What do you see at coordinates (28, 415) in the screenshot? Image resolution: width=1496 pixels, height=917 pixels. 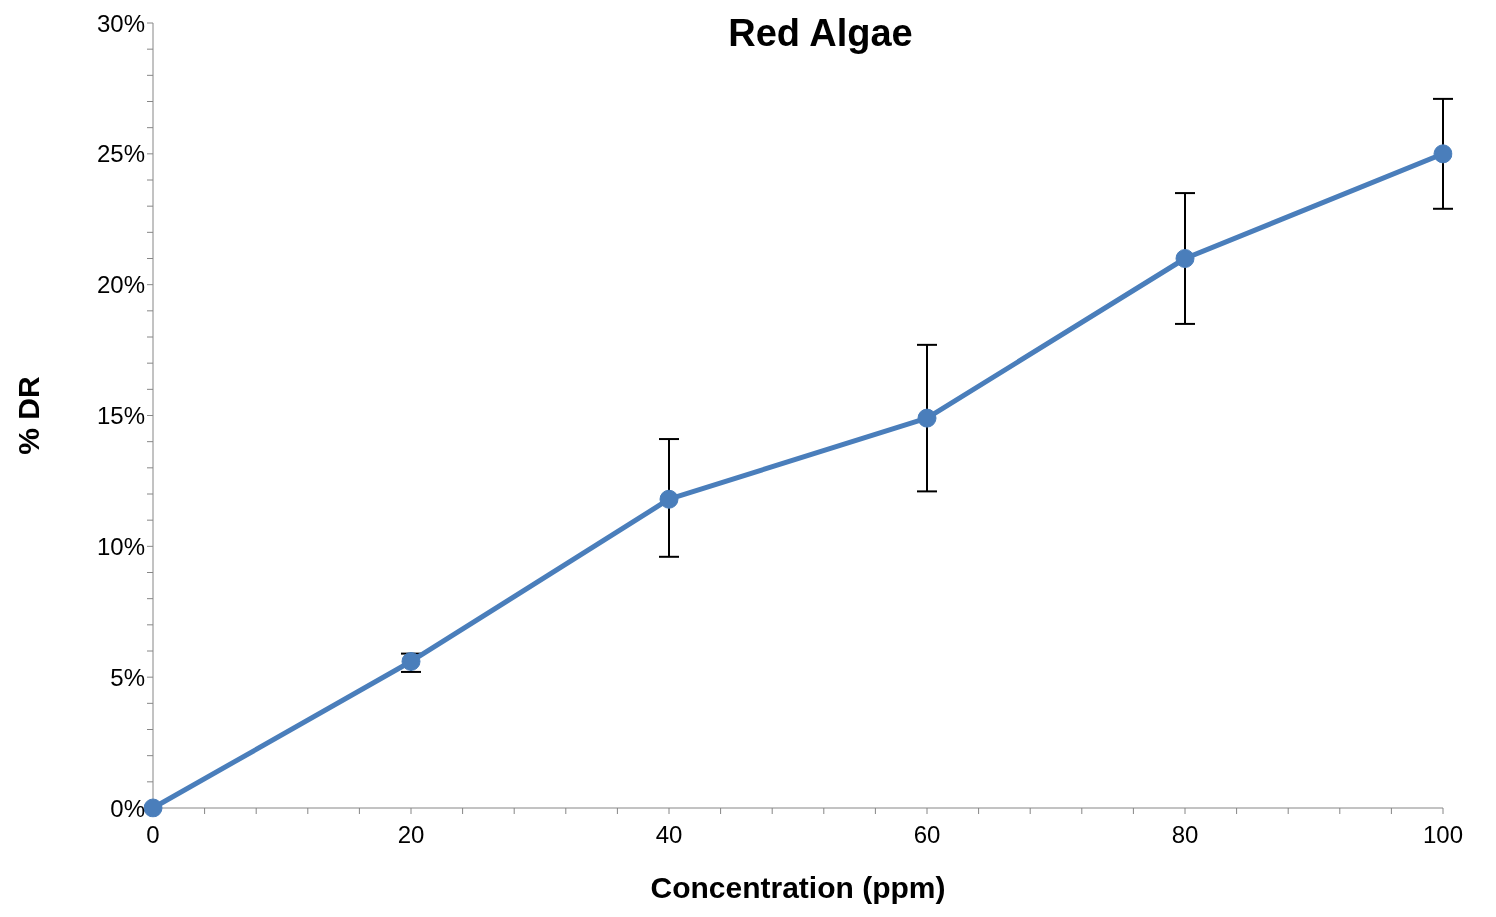 I see `y-axis-title: % DR` at bounding box center [28, 415].